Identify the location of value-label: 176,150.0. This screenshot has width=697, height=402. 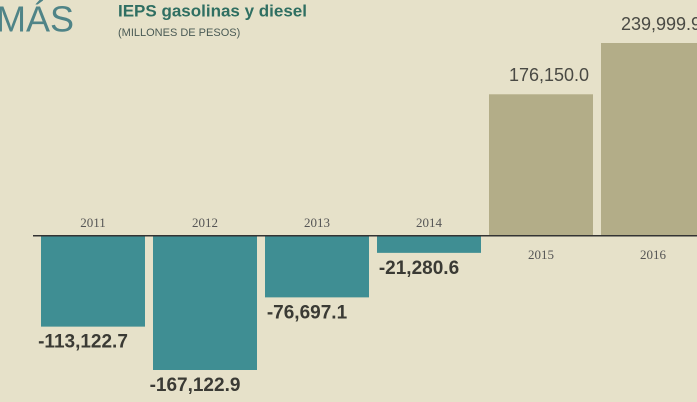
(549, 75).